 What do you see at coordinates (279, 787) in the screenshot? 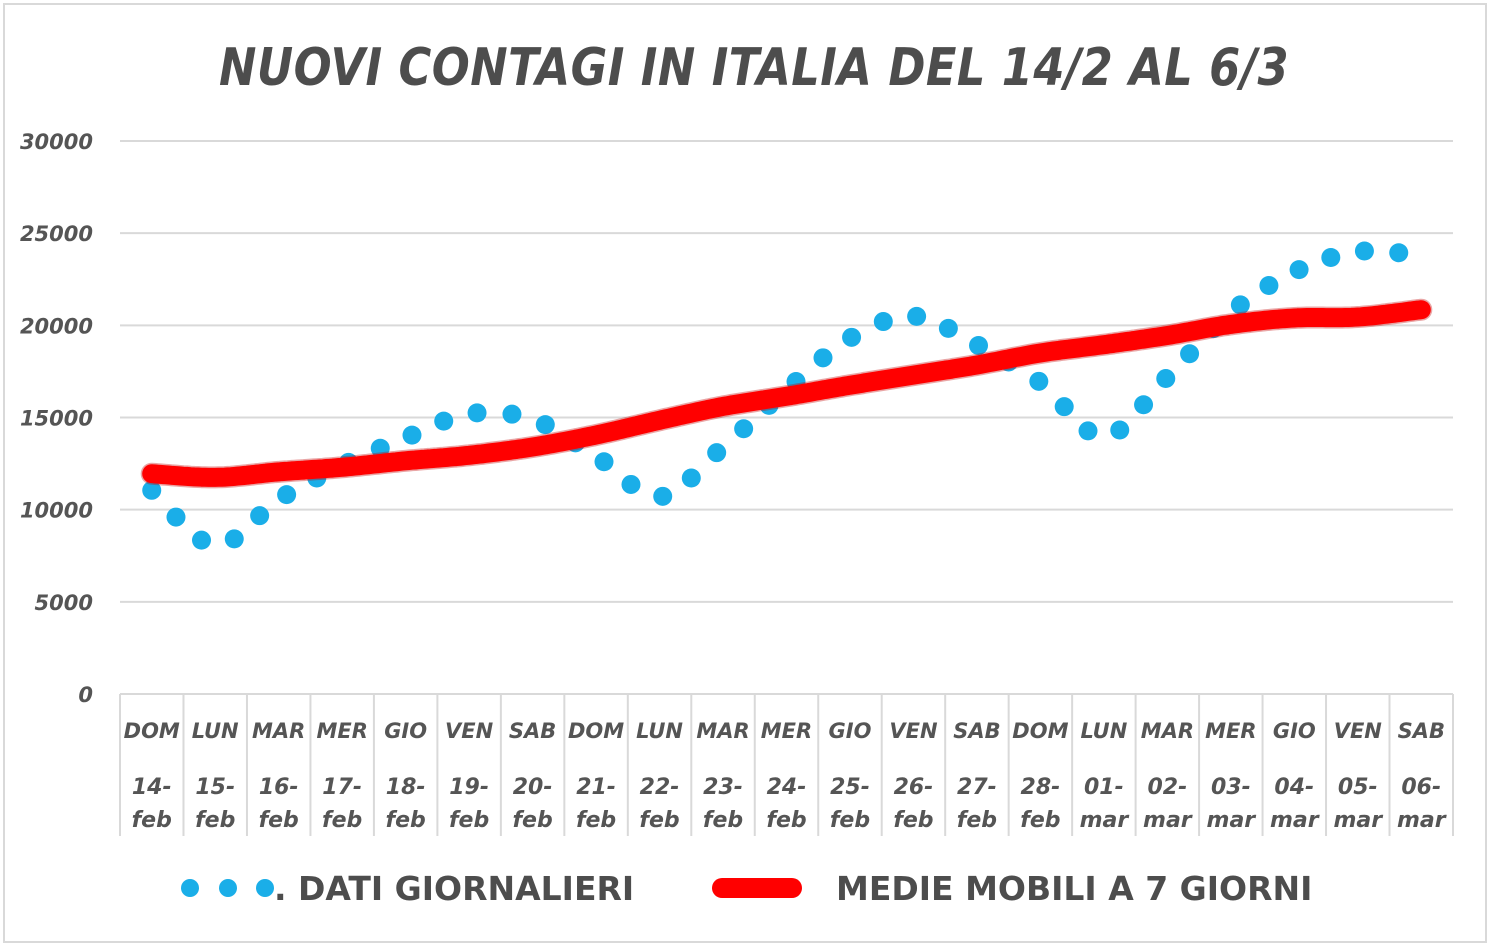
I see `x-tick-date-day: 16-` at bounding box center [279, 787].